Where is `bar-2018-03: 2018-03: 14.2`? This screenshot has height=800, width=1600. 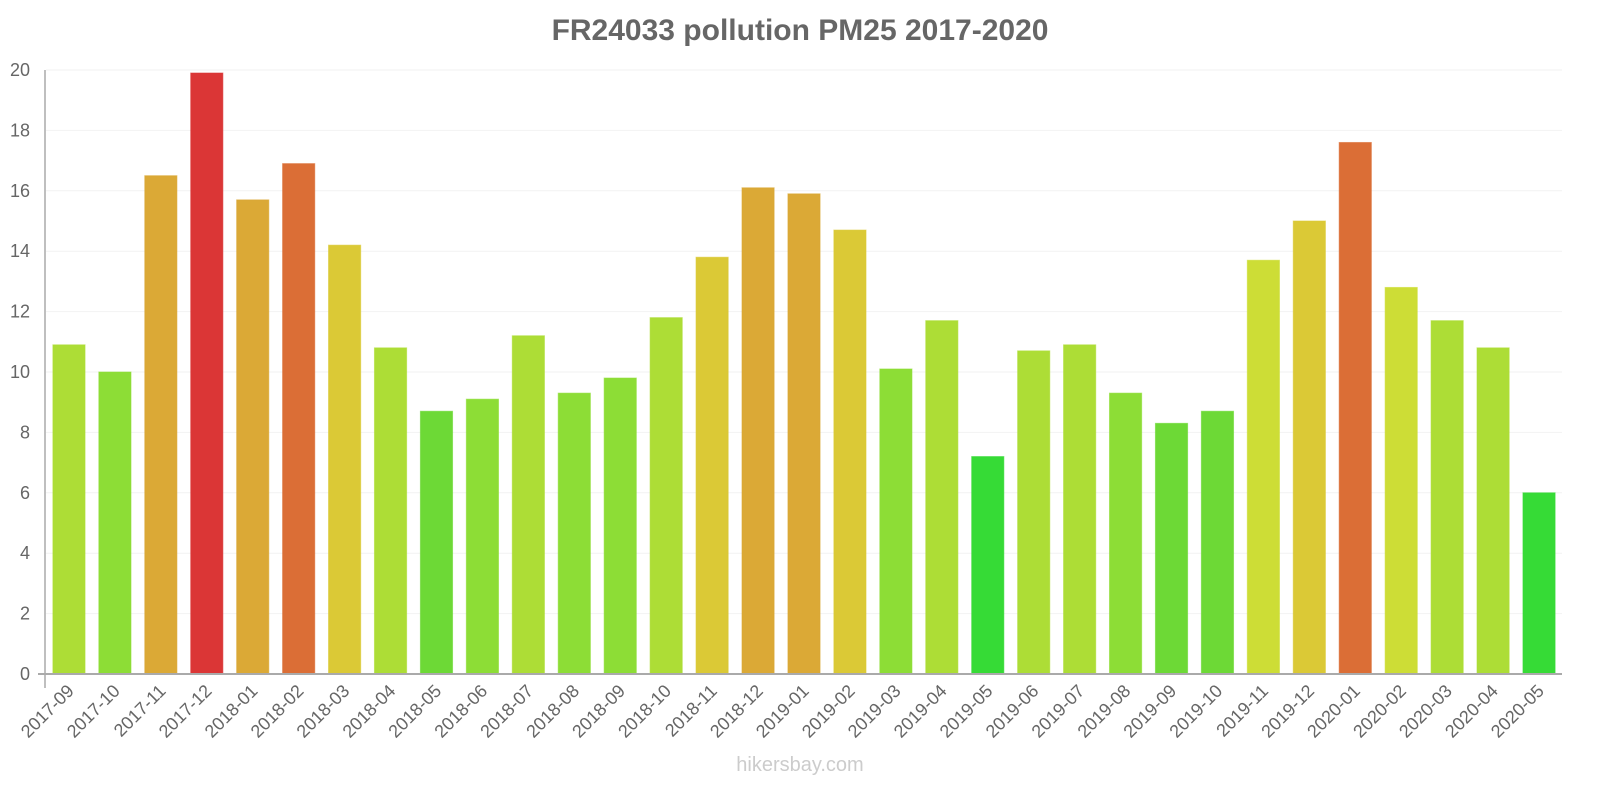 bar-2018-03: 2018-03: 14.2 is located at coordinates (345, 459).